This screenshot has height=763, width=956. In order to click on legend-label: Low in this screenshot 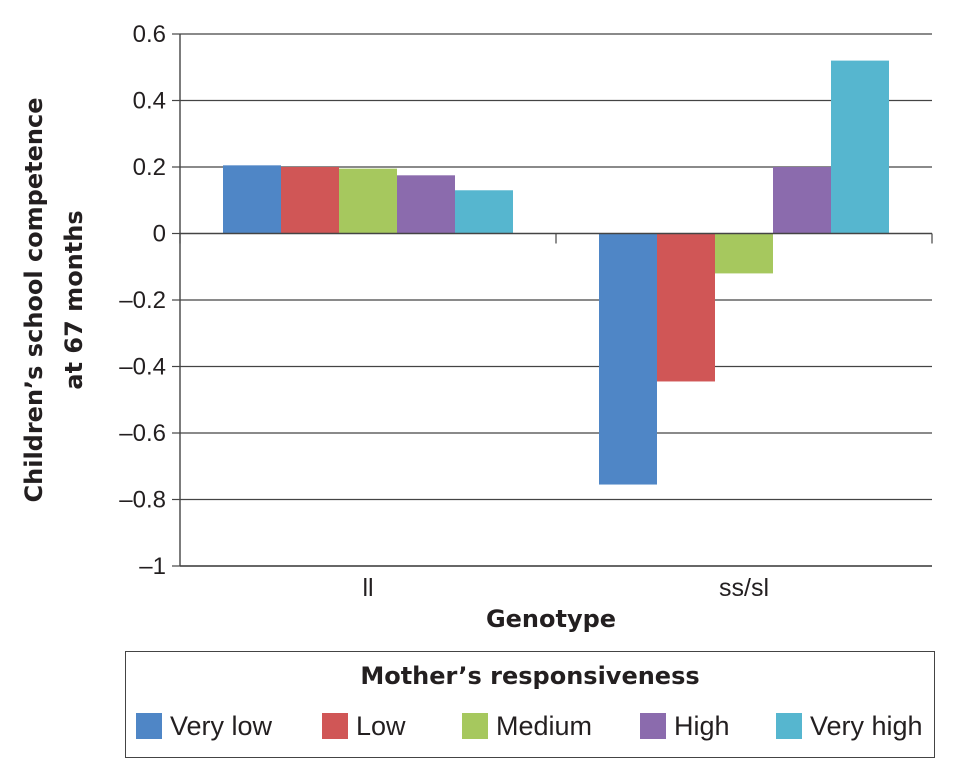, I will do `click(381, 725)`.